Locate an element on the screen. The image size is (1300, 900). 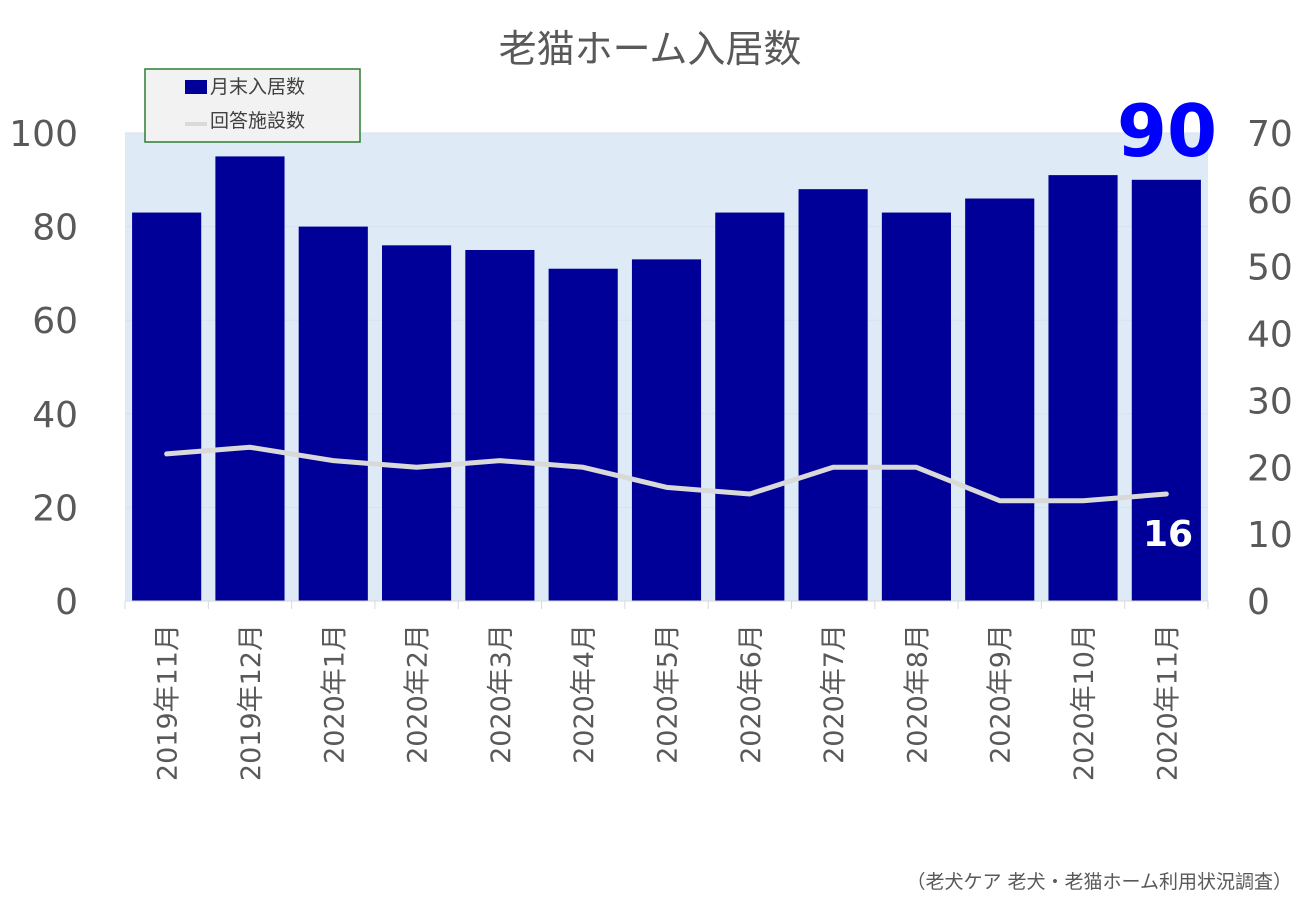
y-tick-label-left: 0 is located at coordinates (66, 602).